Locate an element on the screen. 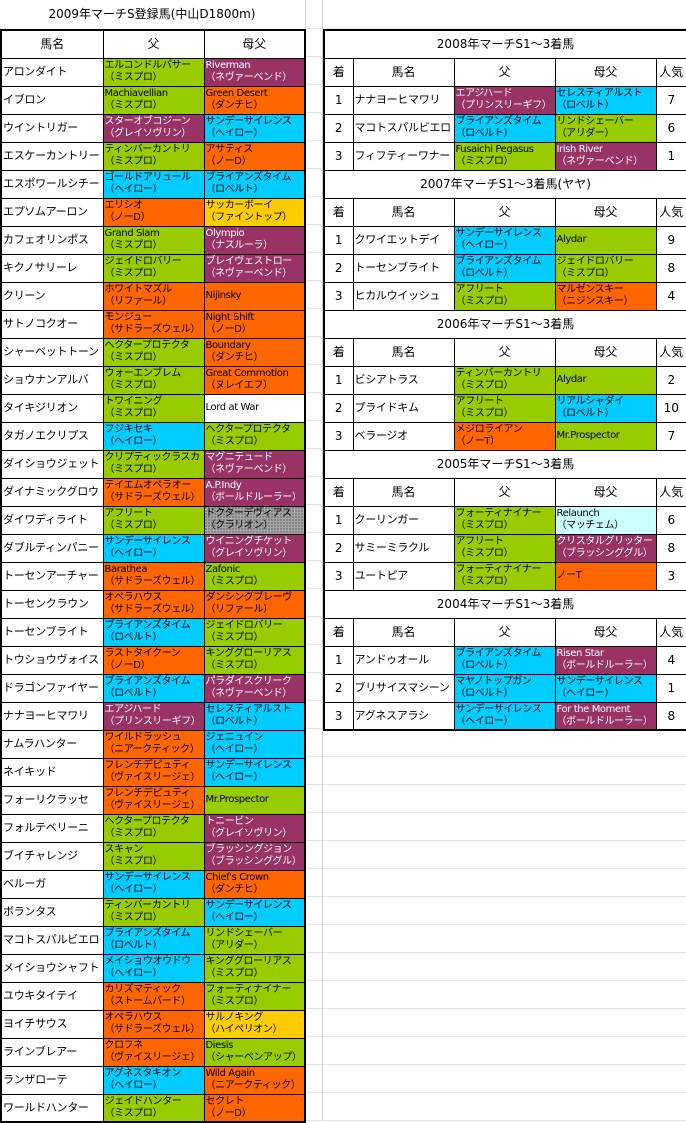  damsire-cell: For the Moment （ボールドルーラー） is located at coordinates (605, 716).